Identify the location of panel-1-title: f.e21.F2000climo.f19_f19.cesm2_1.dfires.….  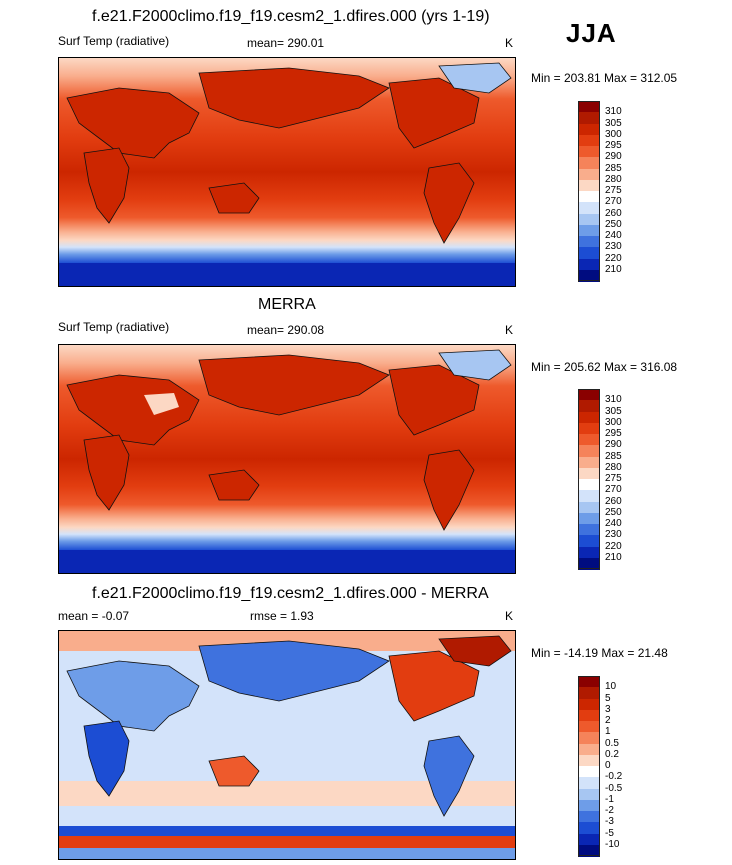
(291, 16).